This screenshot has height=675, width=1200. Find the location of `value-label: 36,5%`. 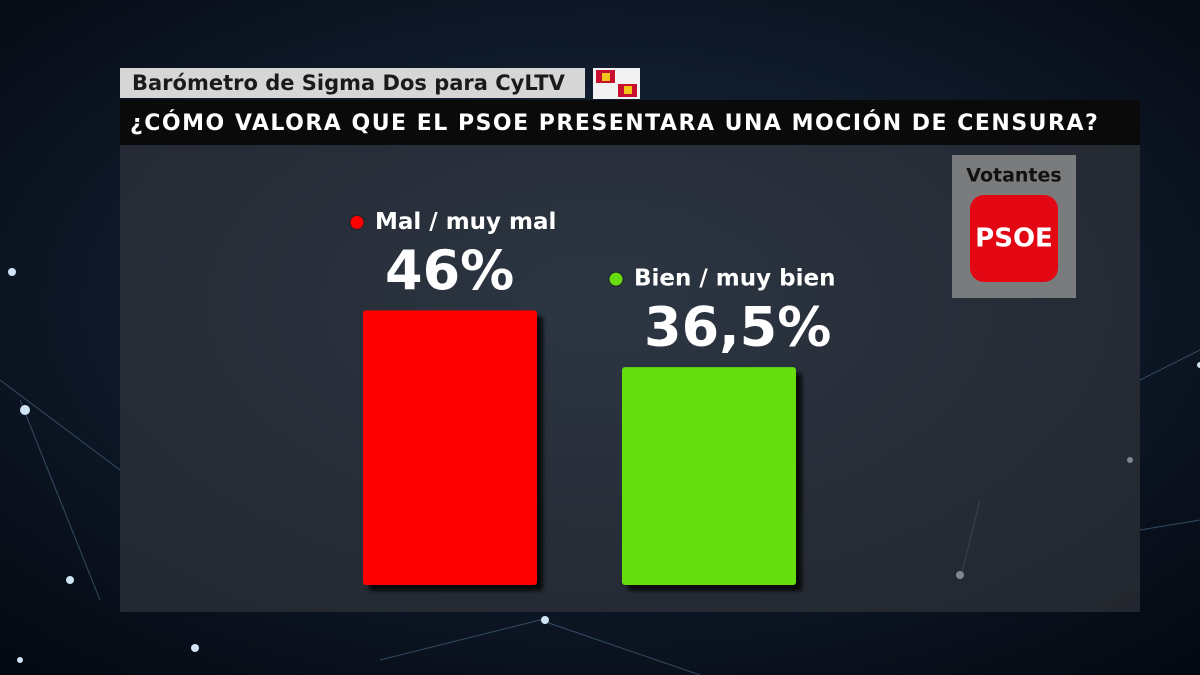

value-label: 36,5% is located at coordinates (737, 327).